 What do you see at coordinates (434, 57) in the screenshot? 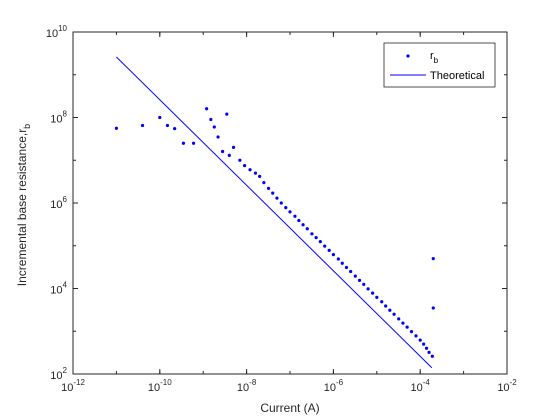
I see `legend-label-rb: rb` at bounding box center [434, 57].